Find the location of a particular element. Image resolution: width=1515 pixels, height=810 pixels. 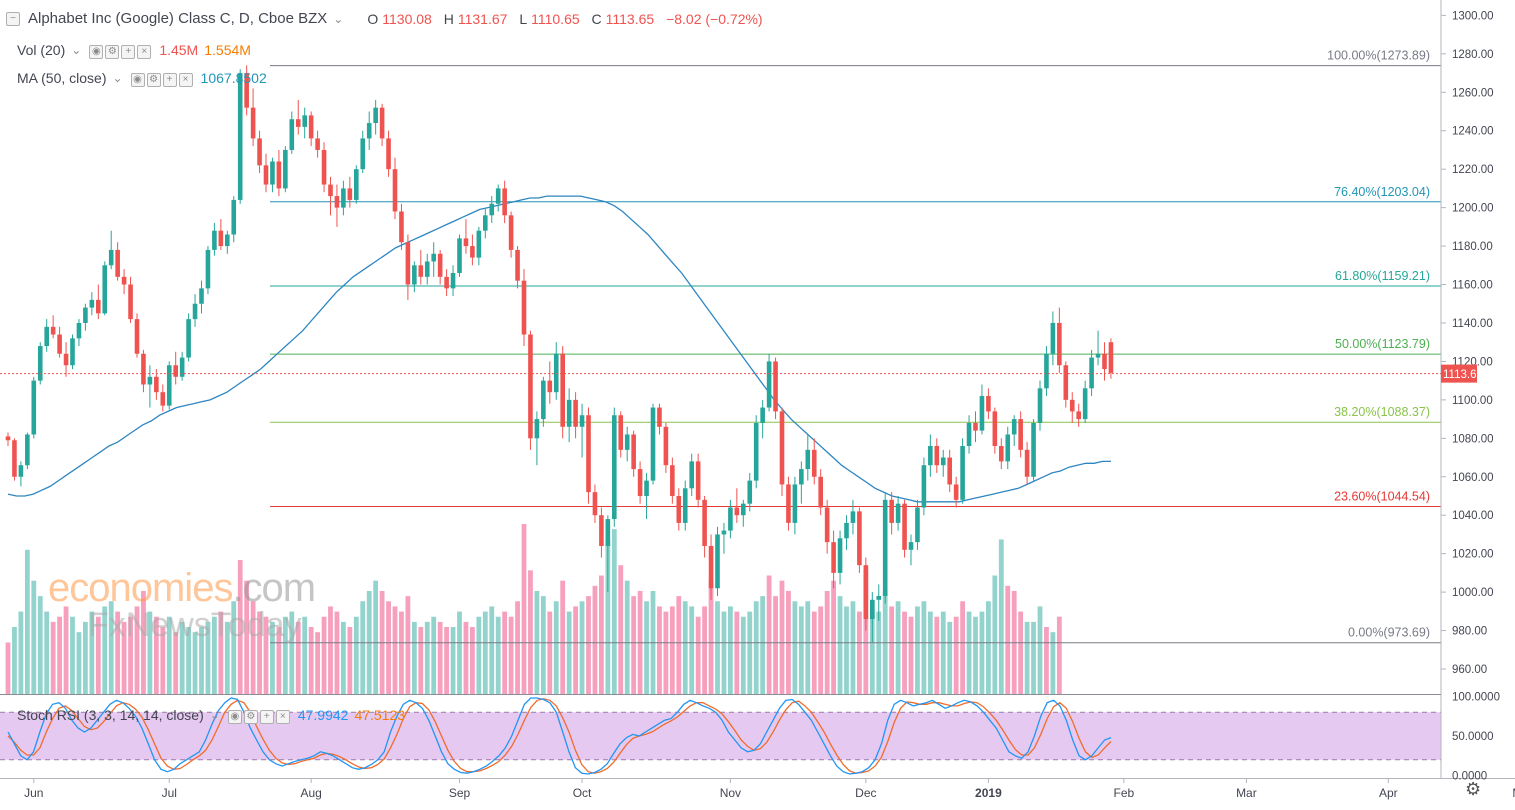

settings-gear-icon: ⚙ is located at coordinates (1473, 789).